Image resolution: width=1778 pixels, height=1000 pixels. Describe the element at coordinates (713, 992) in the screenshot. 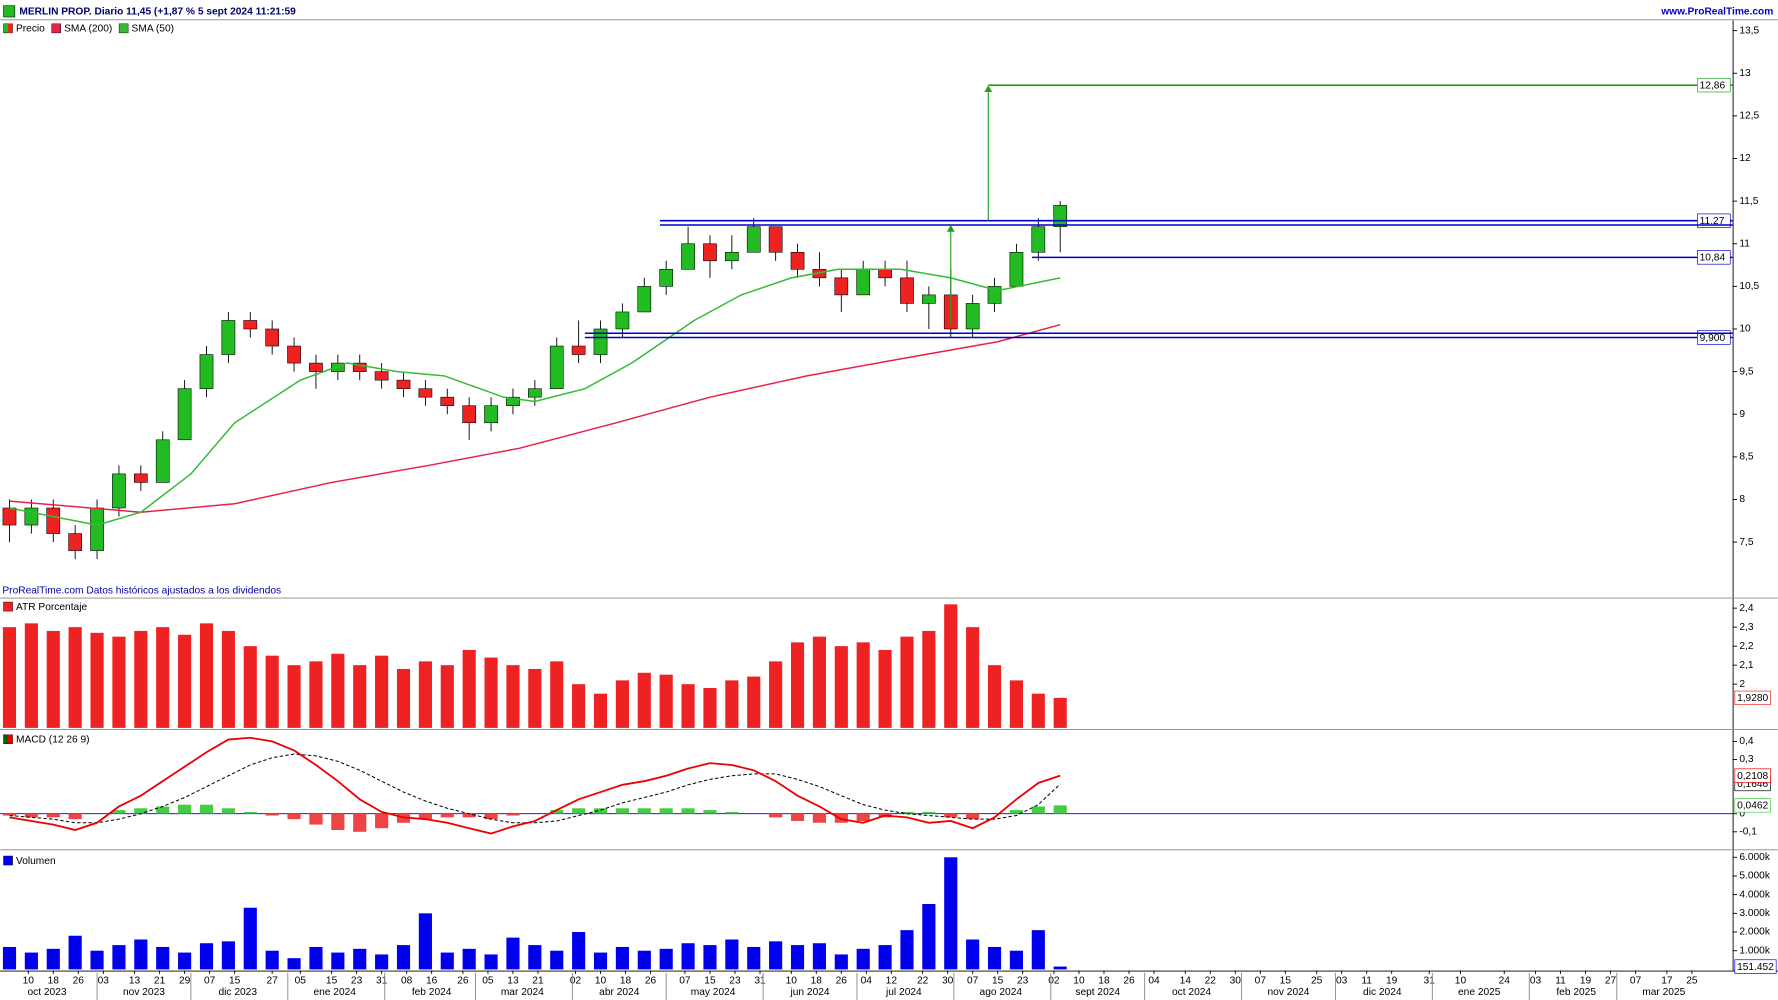

I see `month-label: may 2024` at that location.